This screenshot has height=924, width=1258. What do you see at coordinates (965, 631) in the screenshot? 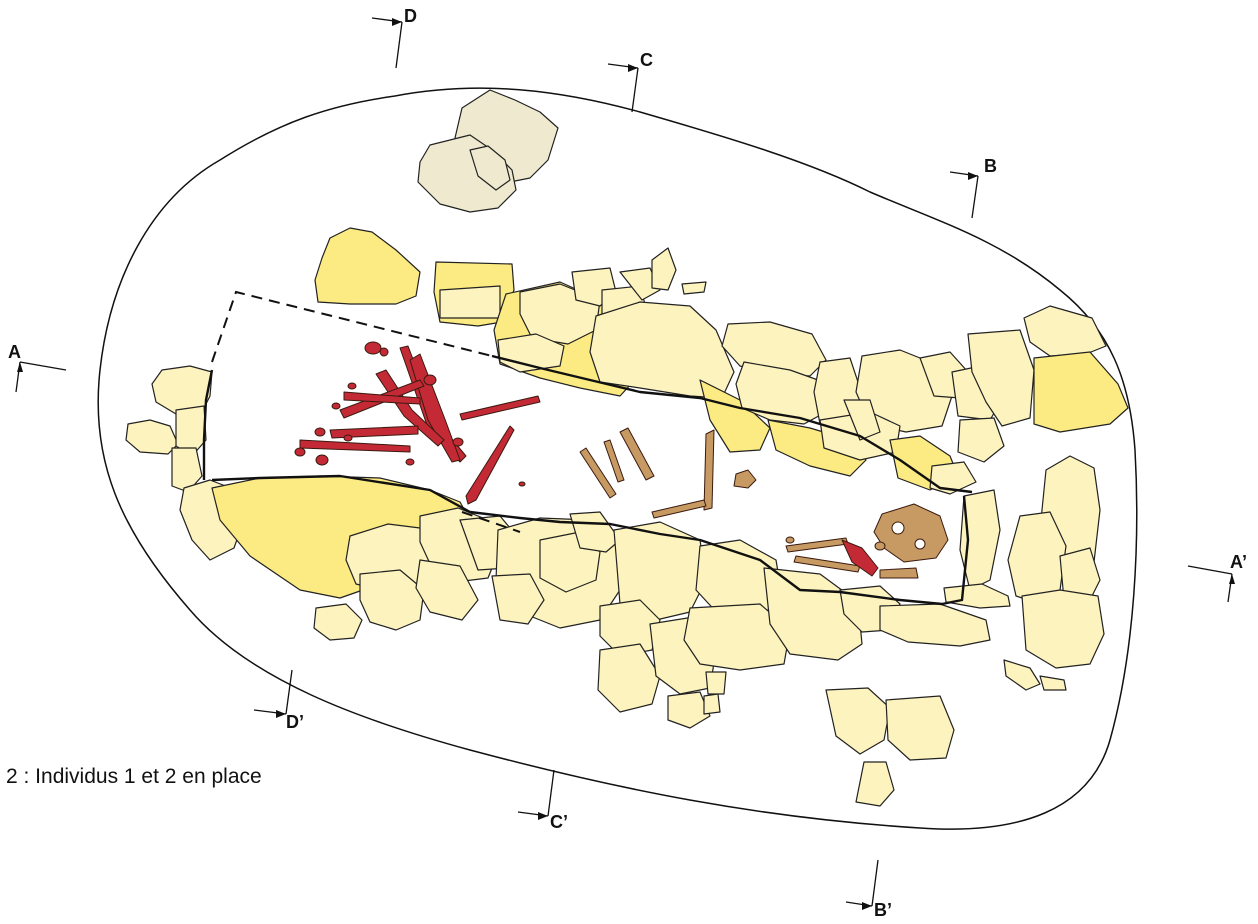
I see `right-stones` at bounding box center [965, 631].